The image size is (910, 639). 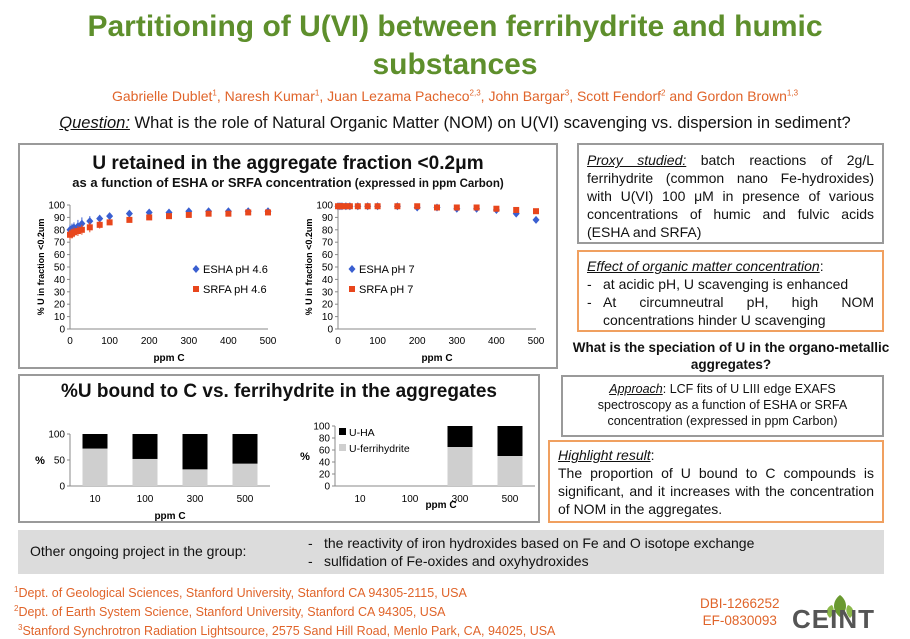 What do you see at coordinates (619, 96) in the screenshot?
I see `author-name: Scott Fendorf` at bounding box center [619, 96].